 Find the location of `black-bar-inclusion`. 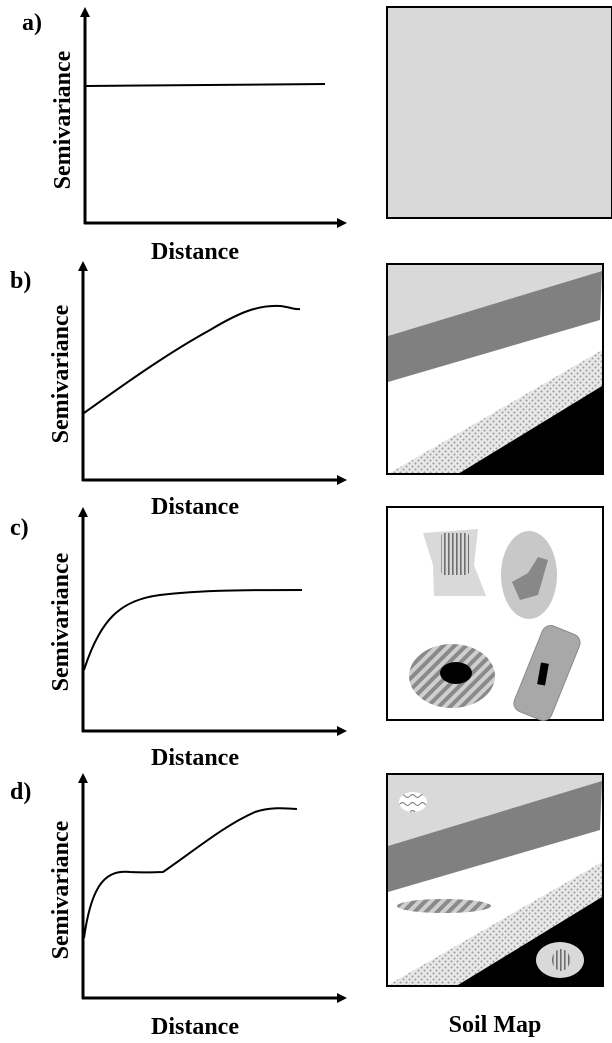

black-bar-inclusion is located at coordinates (543, 674).